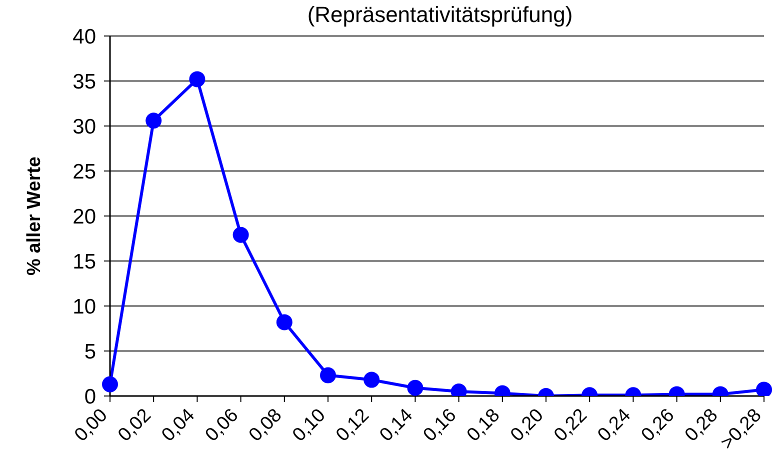  I want to click on x-tick-label: 0,20, so click(527, 425).